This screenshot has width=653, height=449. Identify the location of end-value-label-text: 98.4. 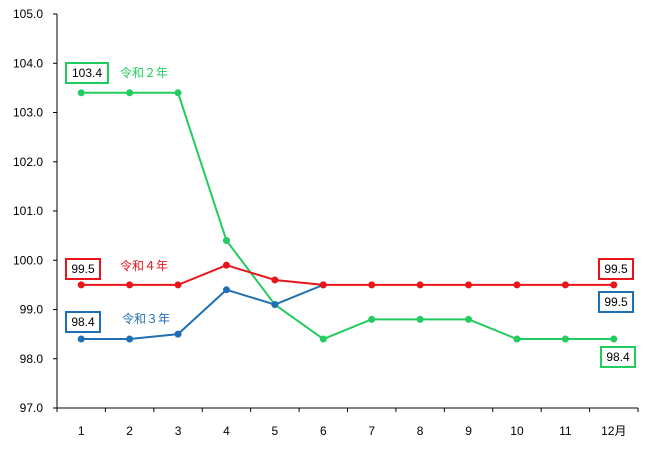
(618, 357).